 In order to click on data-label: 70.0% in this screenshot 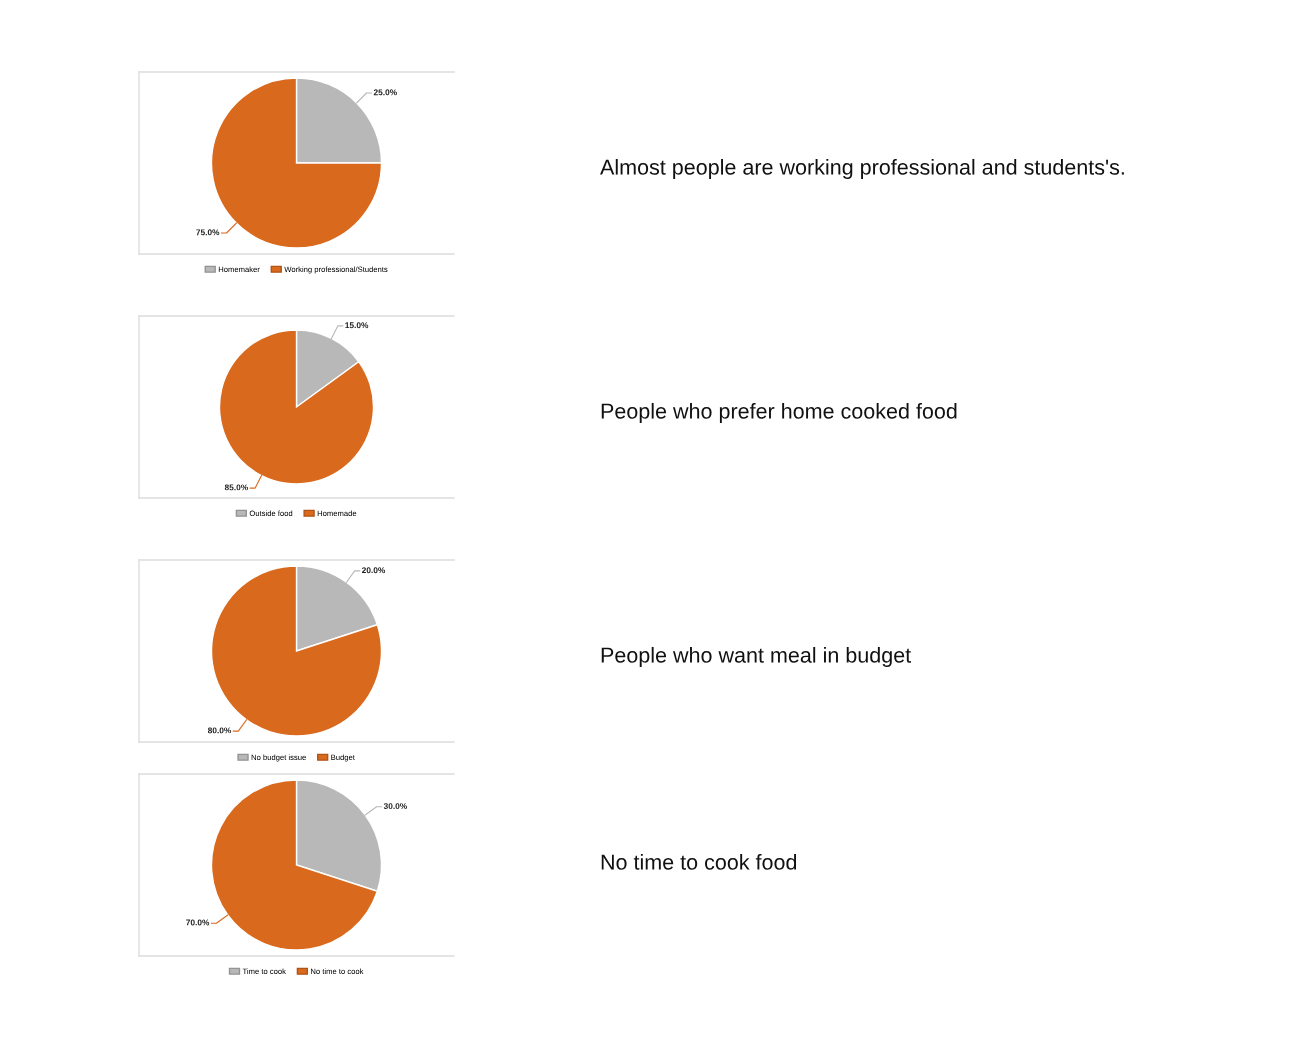, I will do `click(198, 922)`.